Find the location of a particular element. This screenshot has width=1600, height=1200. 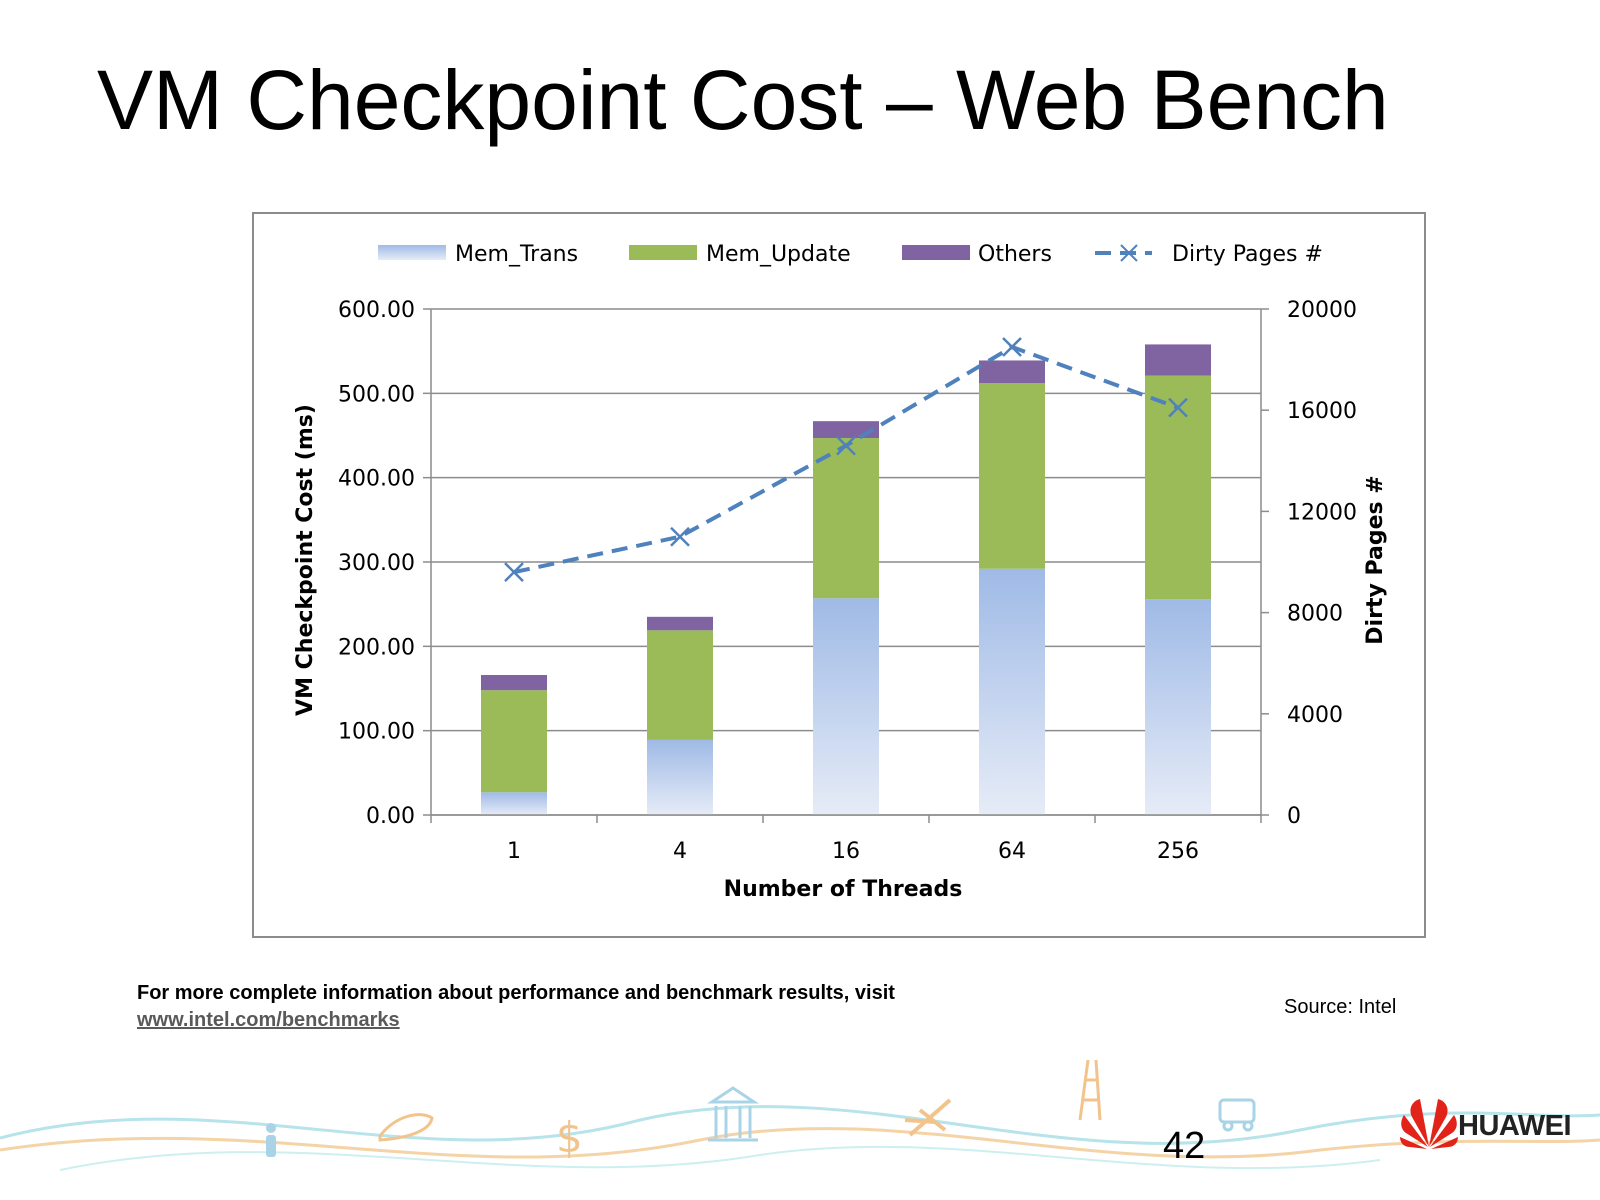

legend: Mem_Trans Mem_Update Others Dirty Pages # is located at coordinates (850, 254).